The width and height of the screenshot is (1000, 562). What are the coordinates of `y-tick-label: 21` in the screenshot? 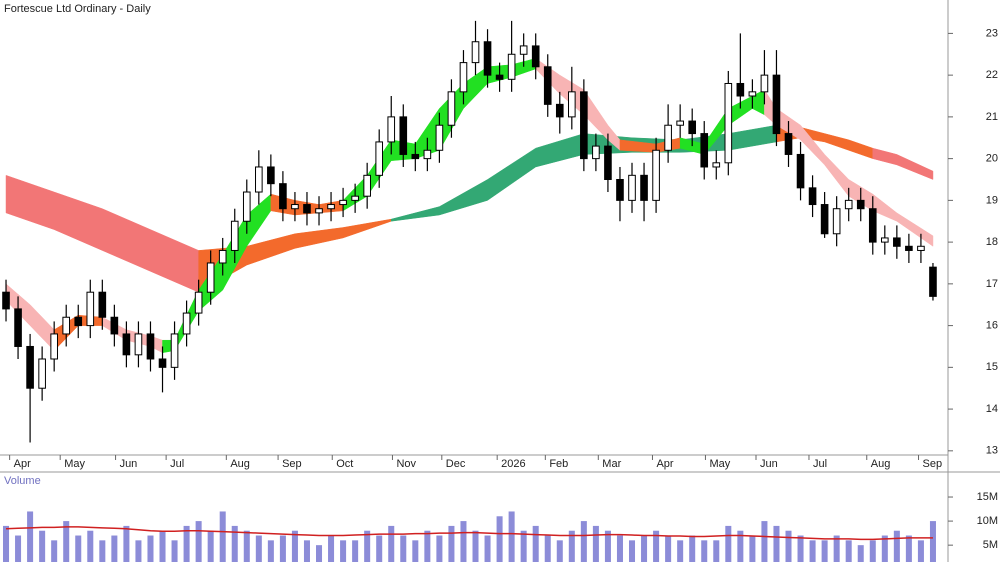 It's located at (992, 117).